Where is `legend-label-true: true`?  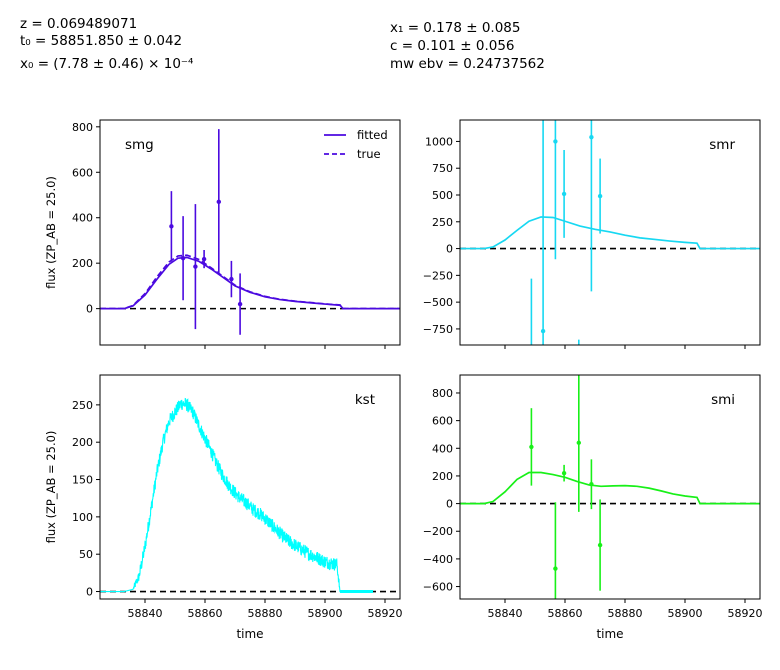
legend-label-true: true is located at coordinates (369, 154).